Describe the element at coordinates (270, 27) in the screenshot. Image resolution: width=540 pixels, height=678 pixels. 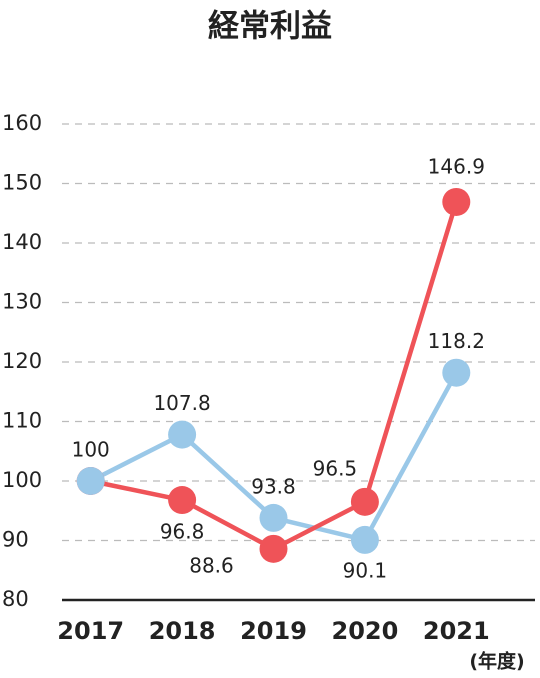
I see `chart-title: 経常利益` at that location.